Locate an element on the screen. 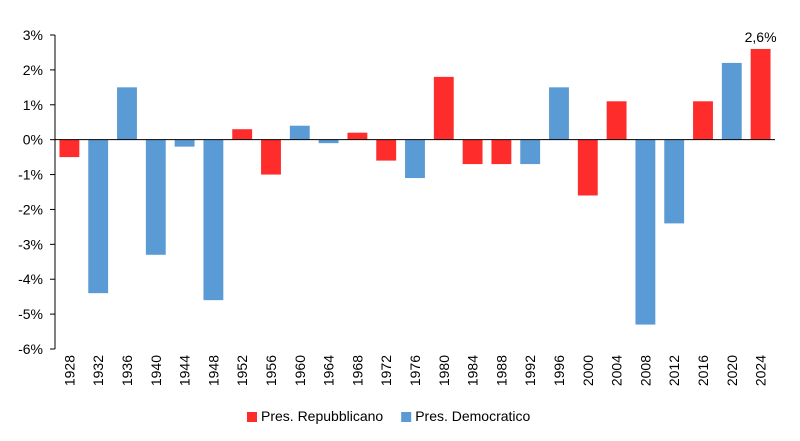 The width and height of the screenshot is (800, 441). legend-swatch-R is located at coordinates (252, 417).